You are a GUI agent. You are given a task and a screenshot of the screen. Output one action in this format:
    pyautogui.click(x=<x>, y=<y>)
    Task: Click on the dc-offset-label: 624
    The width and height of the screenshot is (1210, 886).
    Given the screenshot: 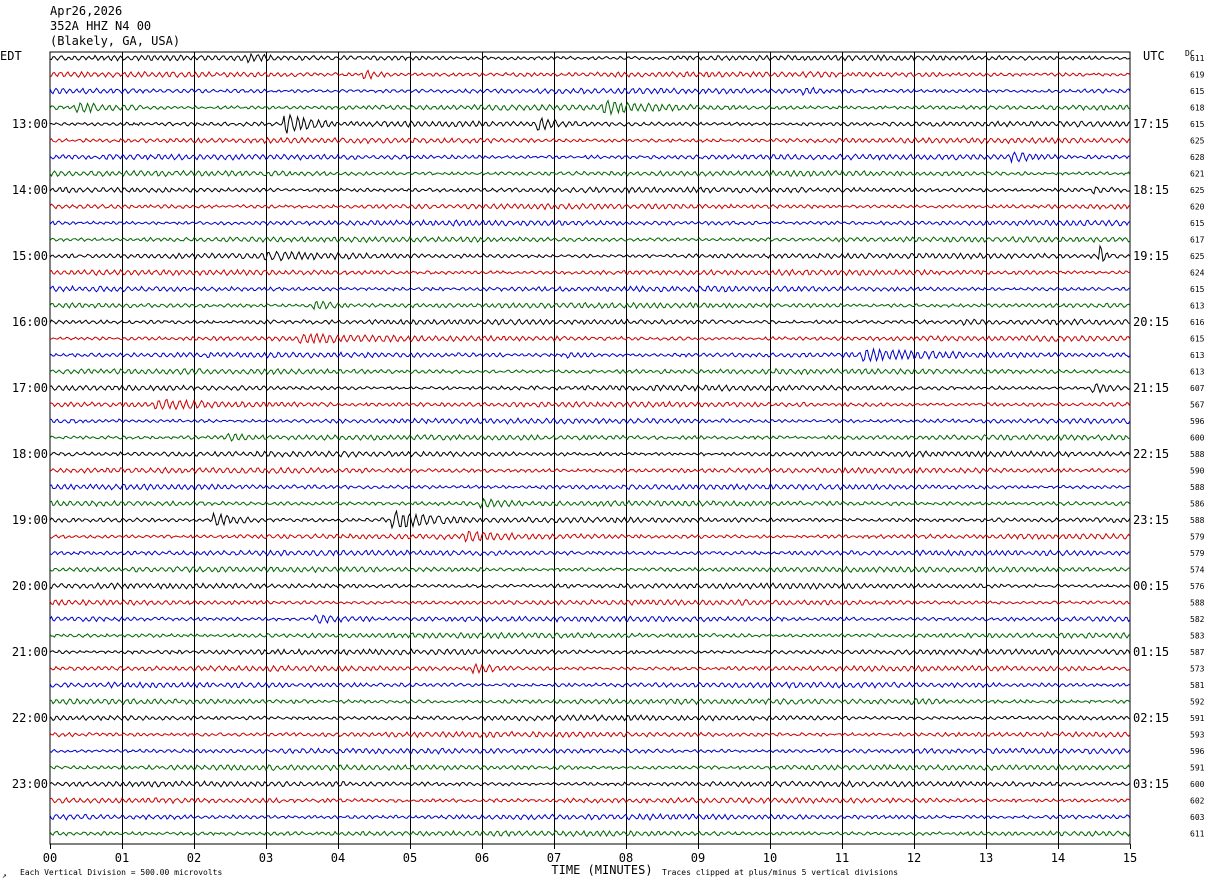 What is the action you would take?
    pyautogui.click(x=1197, y=273)
    